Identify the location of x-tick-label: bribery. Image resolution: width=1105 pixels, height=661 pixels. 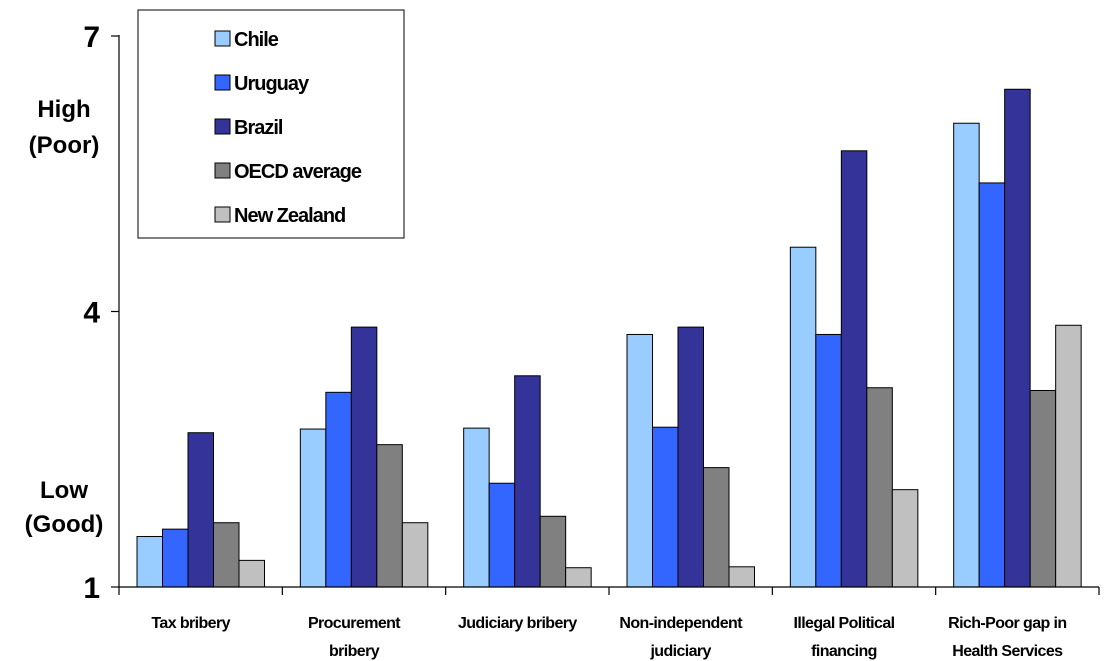
(354, 651).